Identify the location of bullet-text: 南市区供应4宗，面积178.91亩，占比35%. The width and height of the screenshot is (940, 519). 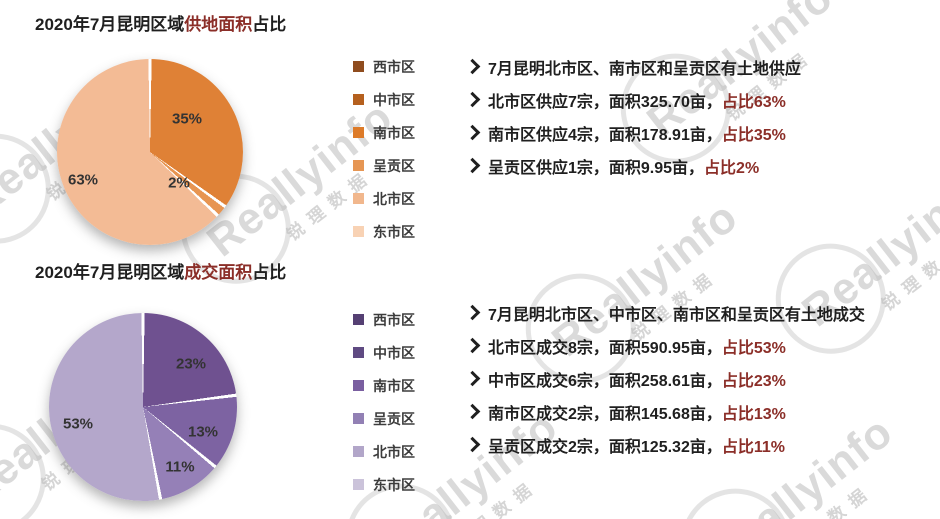
(637, 135).